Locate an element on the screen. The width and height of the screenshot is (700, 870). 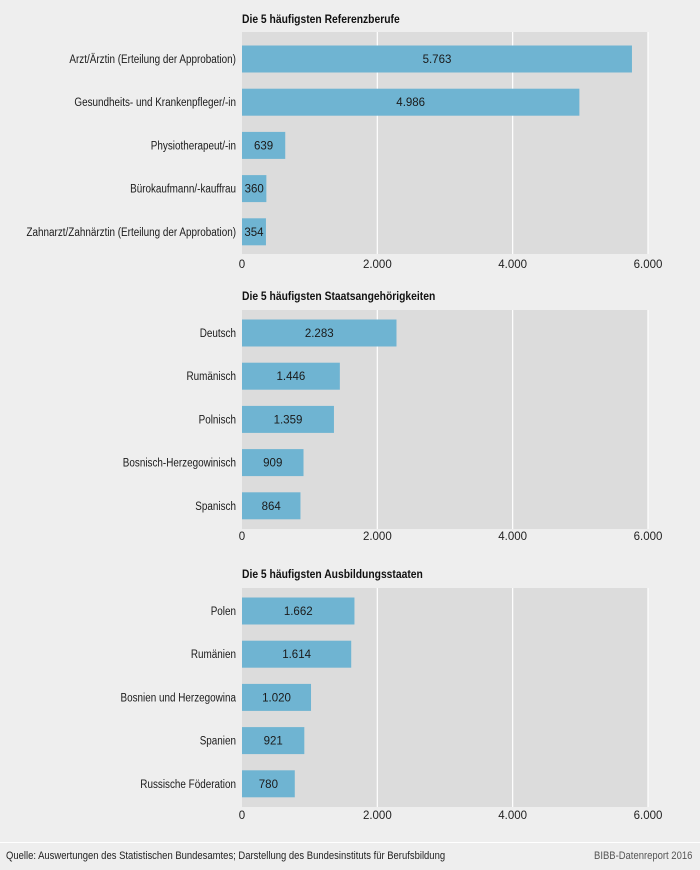
data-label: 1.359 is located at coordinates (288, 420).